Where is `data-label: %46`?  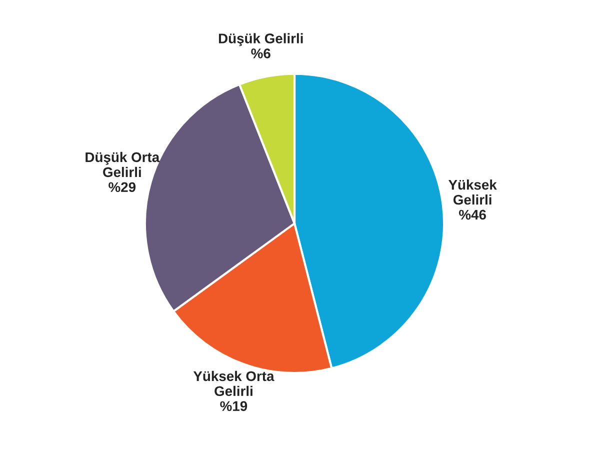
data-label: %46 is located at coordinates (472, 215).